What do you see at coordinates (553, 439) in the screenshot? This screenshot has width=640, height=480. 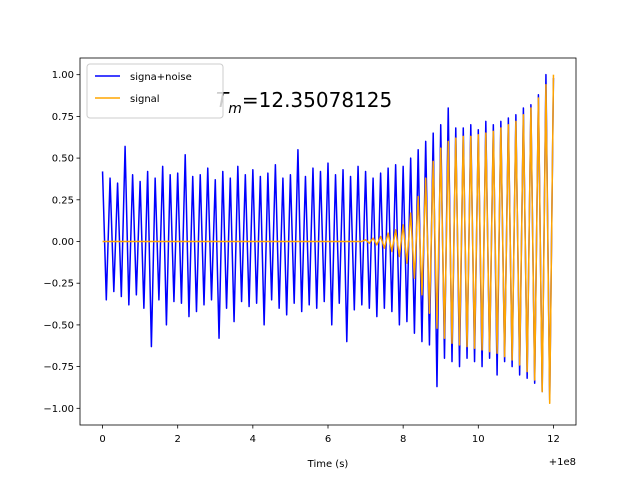 I see `x-tick-label: 12` at bounding box center [553, 439].